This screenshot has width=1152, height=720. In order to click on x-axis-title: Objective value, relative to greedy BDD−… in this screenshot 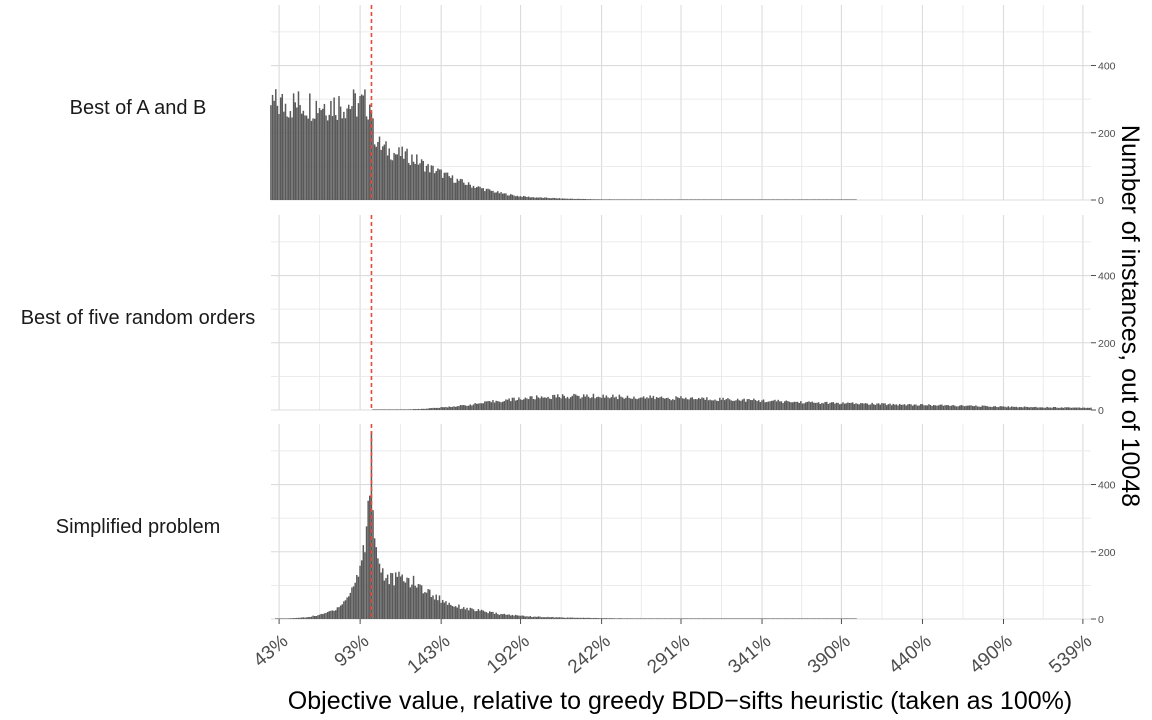, I will do `click(680, 701)`.